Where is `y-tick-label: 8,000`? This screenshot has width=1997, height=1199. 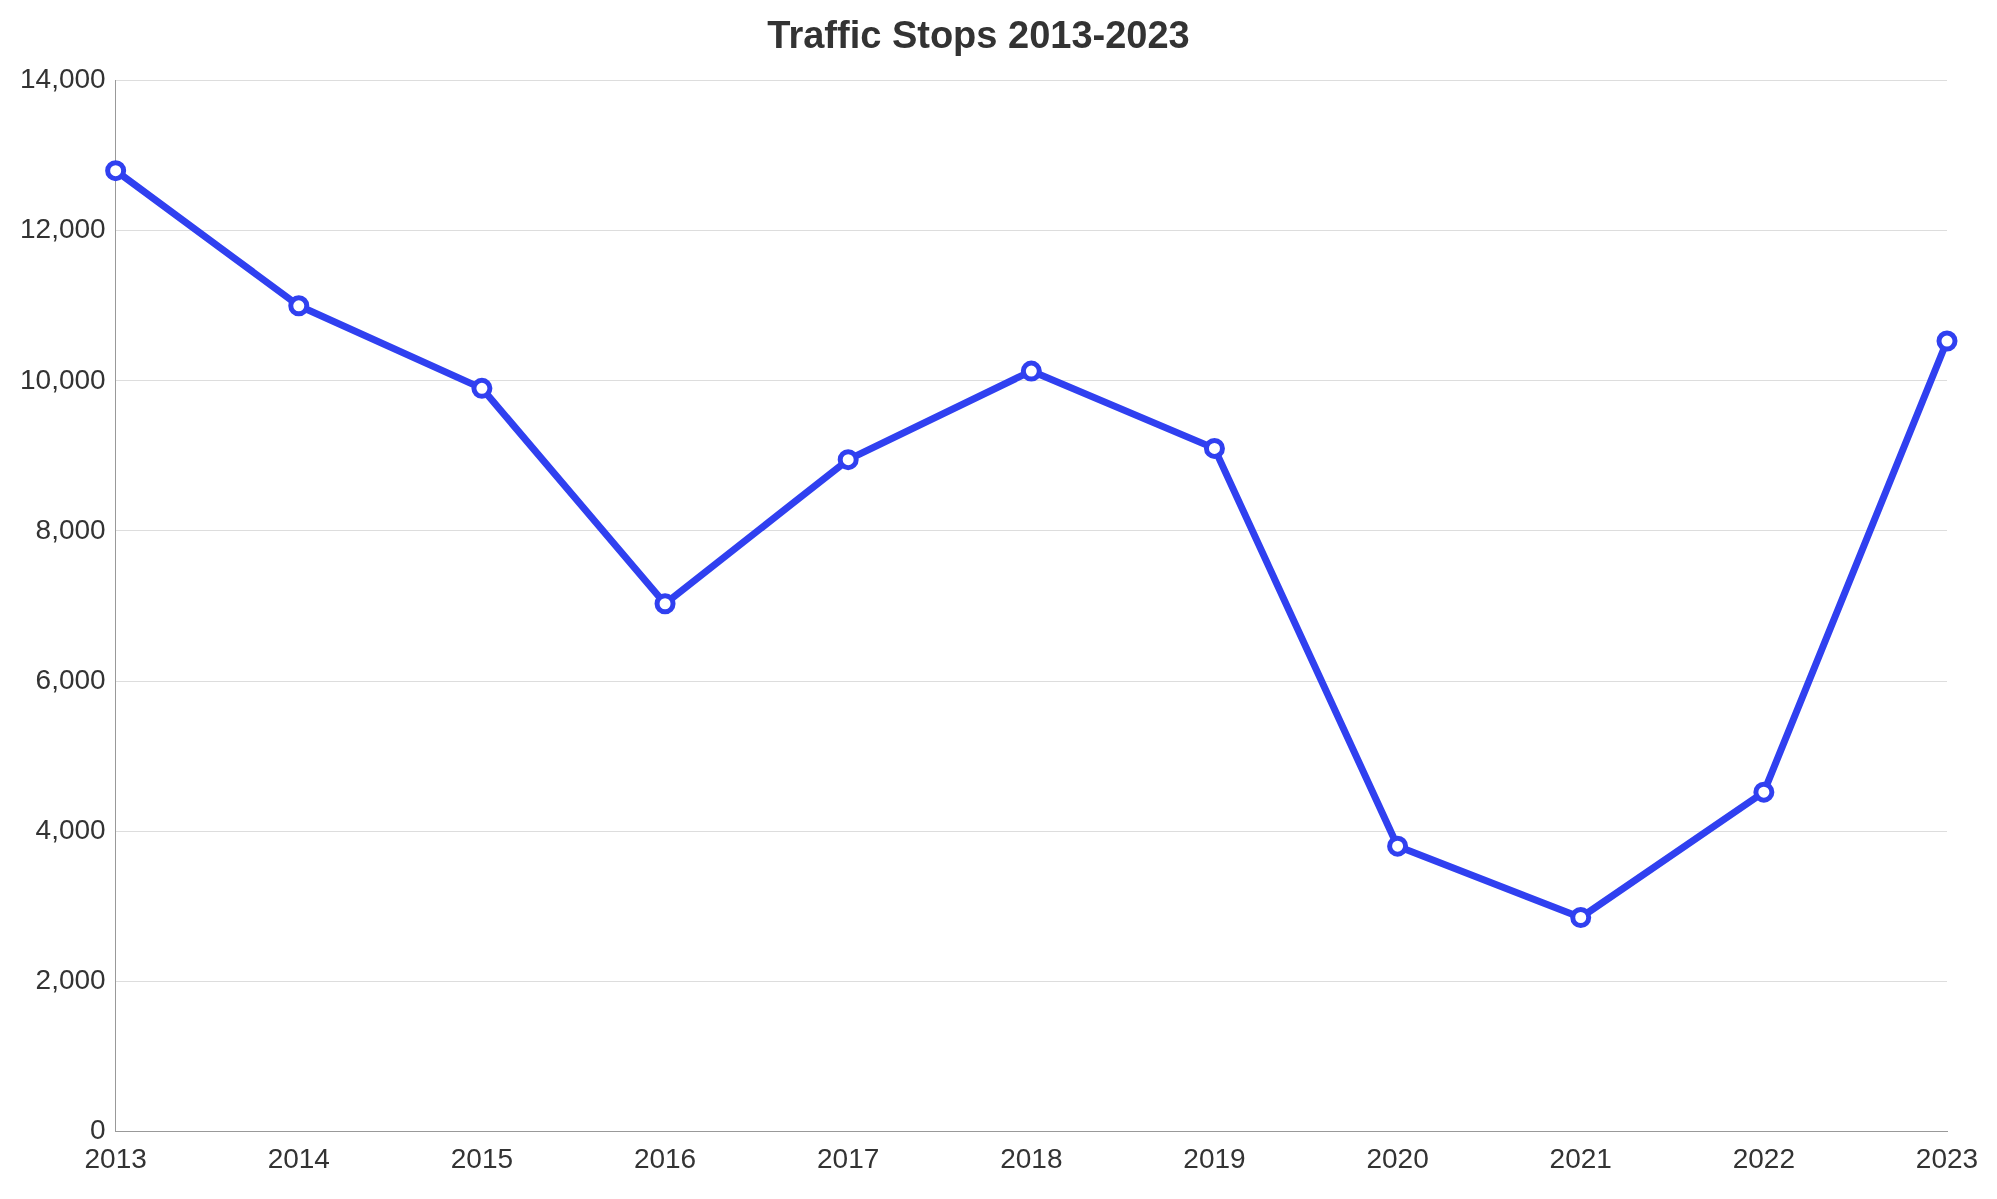
y-tick-label: 8,000 is located at coordinates (70, 529).